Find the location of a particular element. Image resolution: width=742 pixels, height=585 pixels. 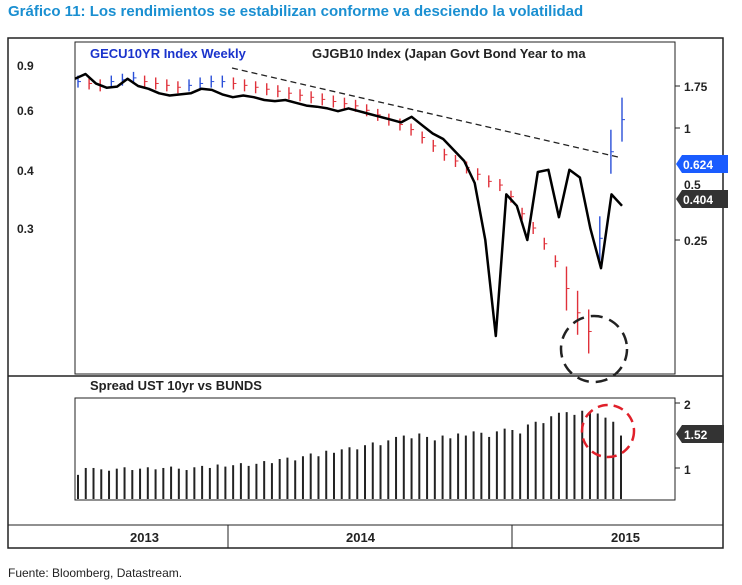

badge-gjgb-value: 0.404 is located at coordinates (698, 200).